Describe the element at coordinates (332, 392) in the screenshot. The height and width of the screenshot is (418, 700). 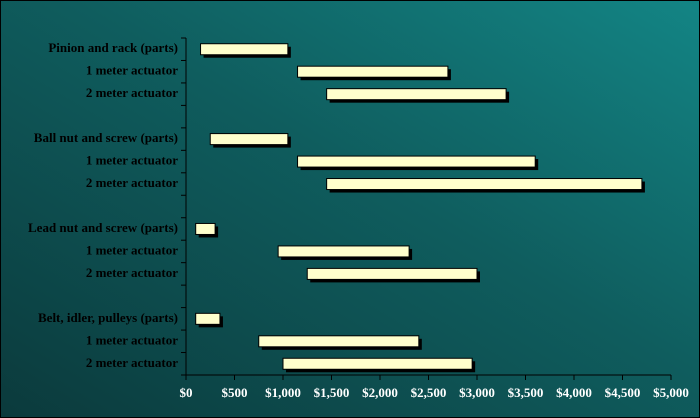
I see `x-tick-label: $1,500` at that location.